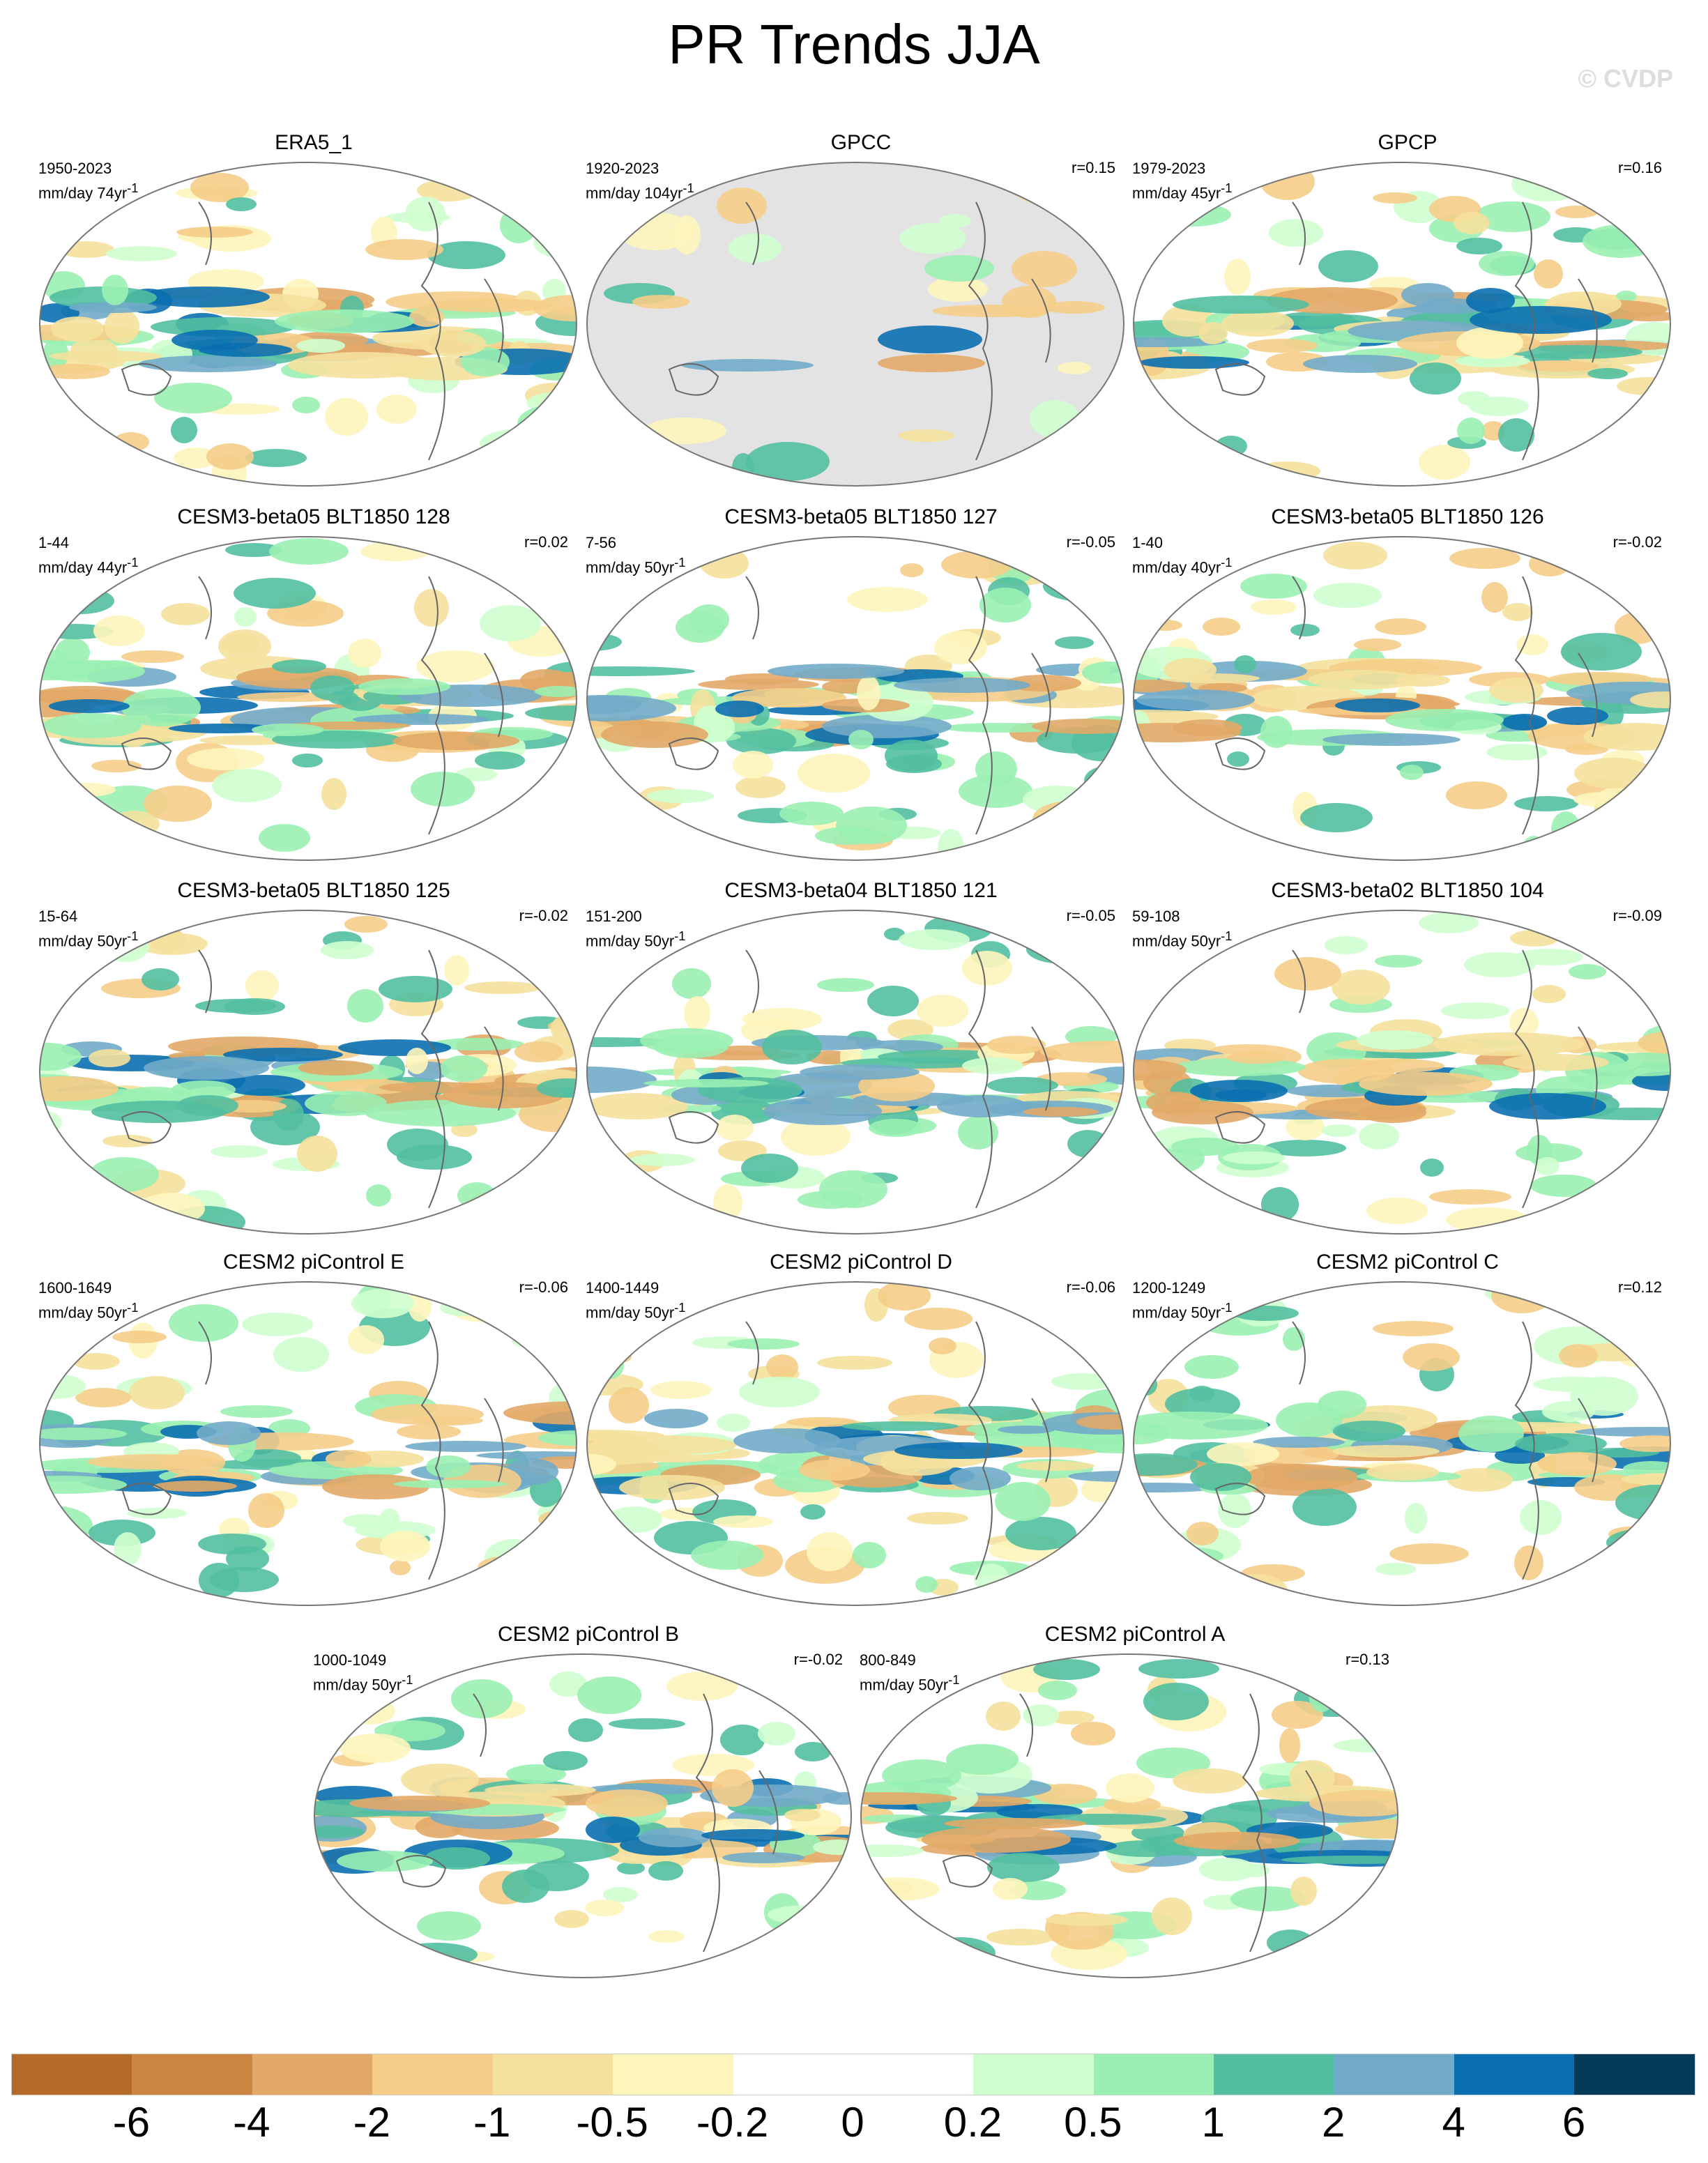  What do you see at coordinates (1090, 916) in the screenshot?
I see `pattern-correlation: r=-0.05` at bounding box center [1090, 916].